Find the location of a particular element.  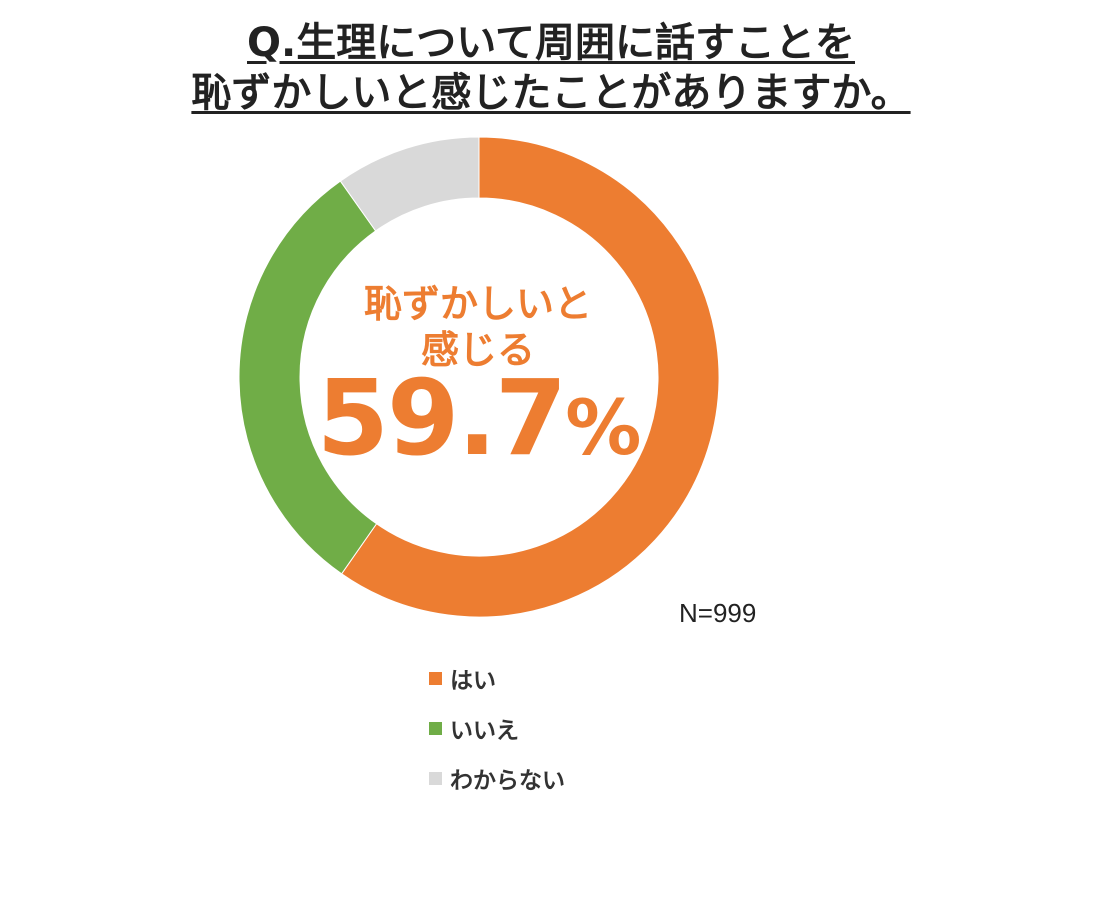

chart-title-line-2: 恥ずかしいと感じたことがありますか。 is located at coordinates (551, 93).